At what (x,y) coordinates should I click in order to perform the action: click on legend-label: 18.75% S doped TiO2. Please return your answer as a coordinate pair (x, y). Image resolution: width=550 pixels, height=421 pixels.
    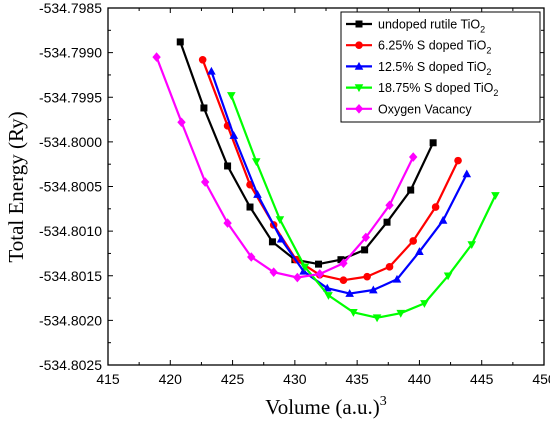
    Looking at the image, I should click on (438, 89).